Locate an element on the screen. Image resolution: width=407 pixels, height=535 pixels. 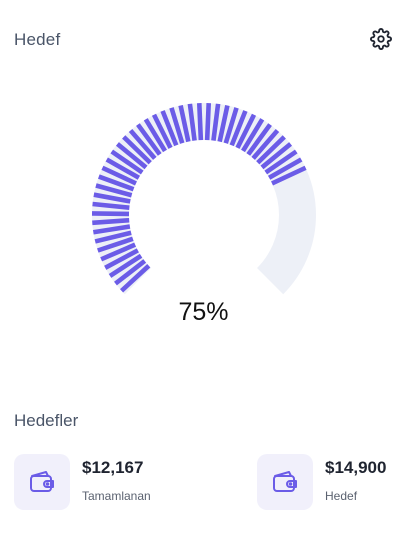
target-label: Hedef is located at coordinates (341, 496).